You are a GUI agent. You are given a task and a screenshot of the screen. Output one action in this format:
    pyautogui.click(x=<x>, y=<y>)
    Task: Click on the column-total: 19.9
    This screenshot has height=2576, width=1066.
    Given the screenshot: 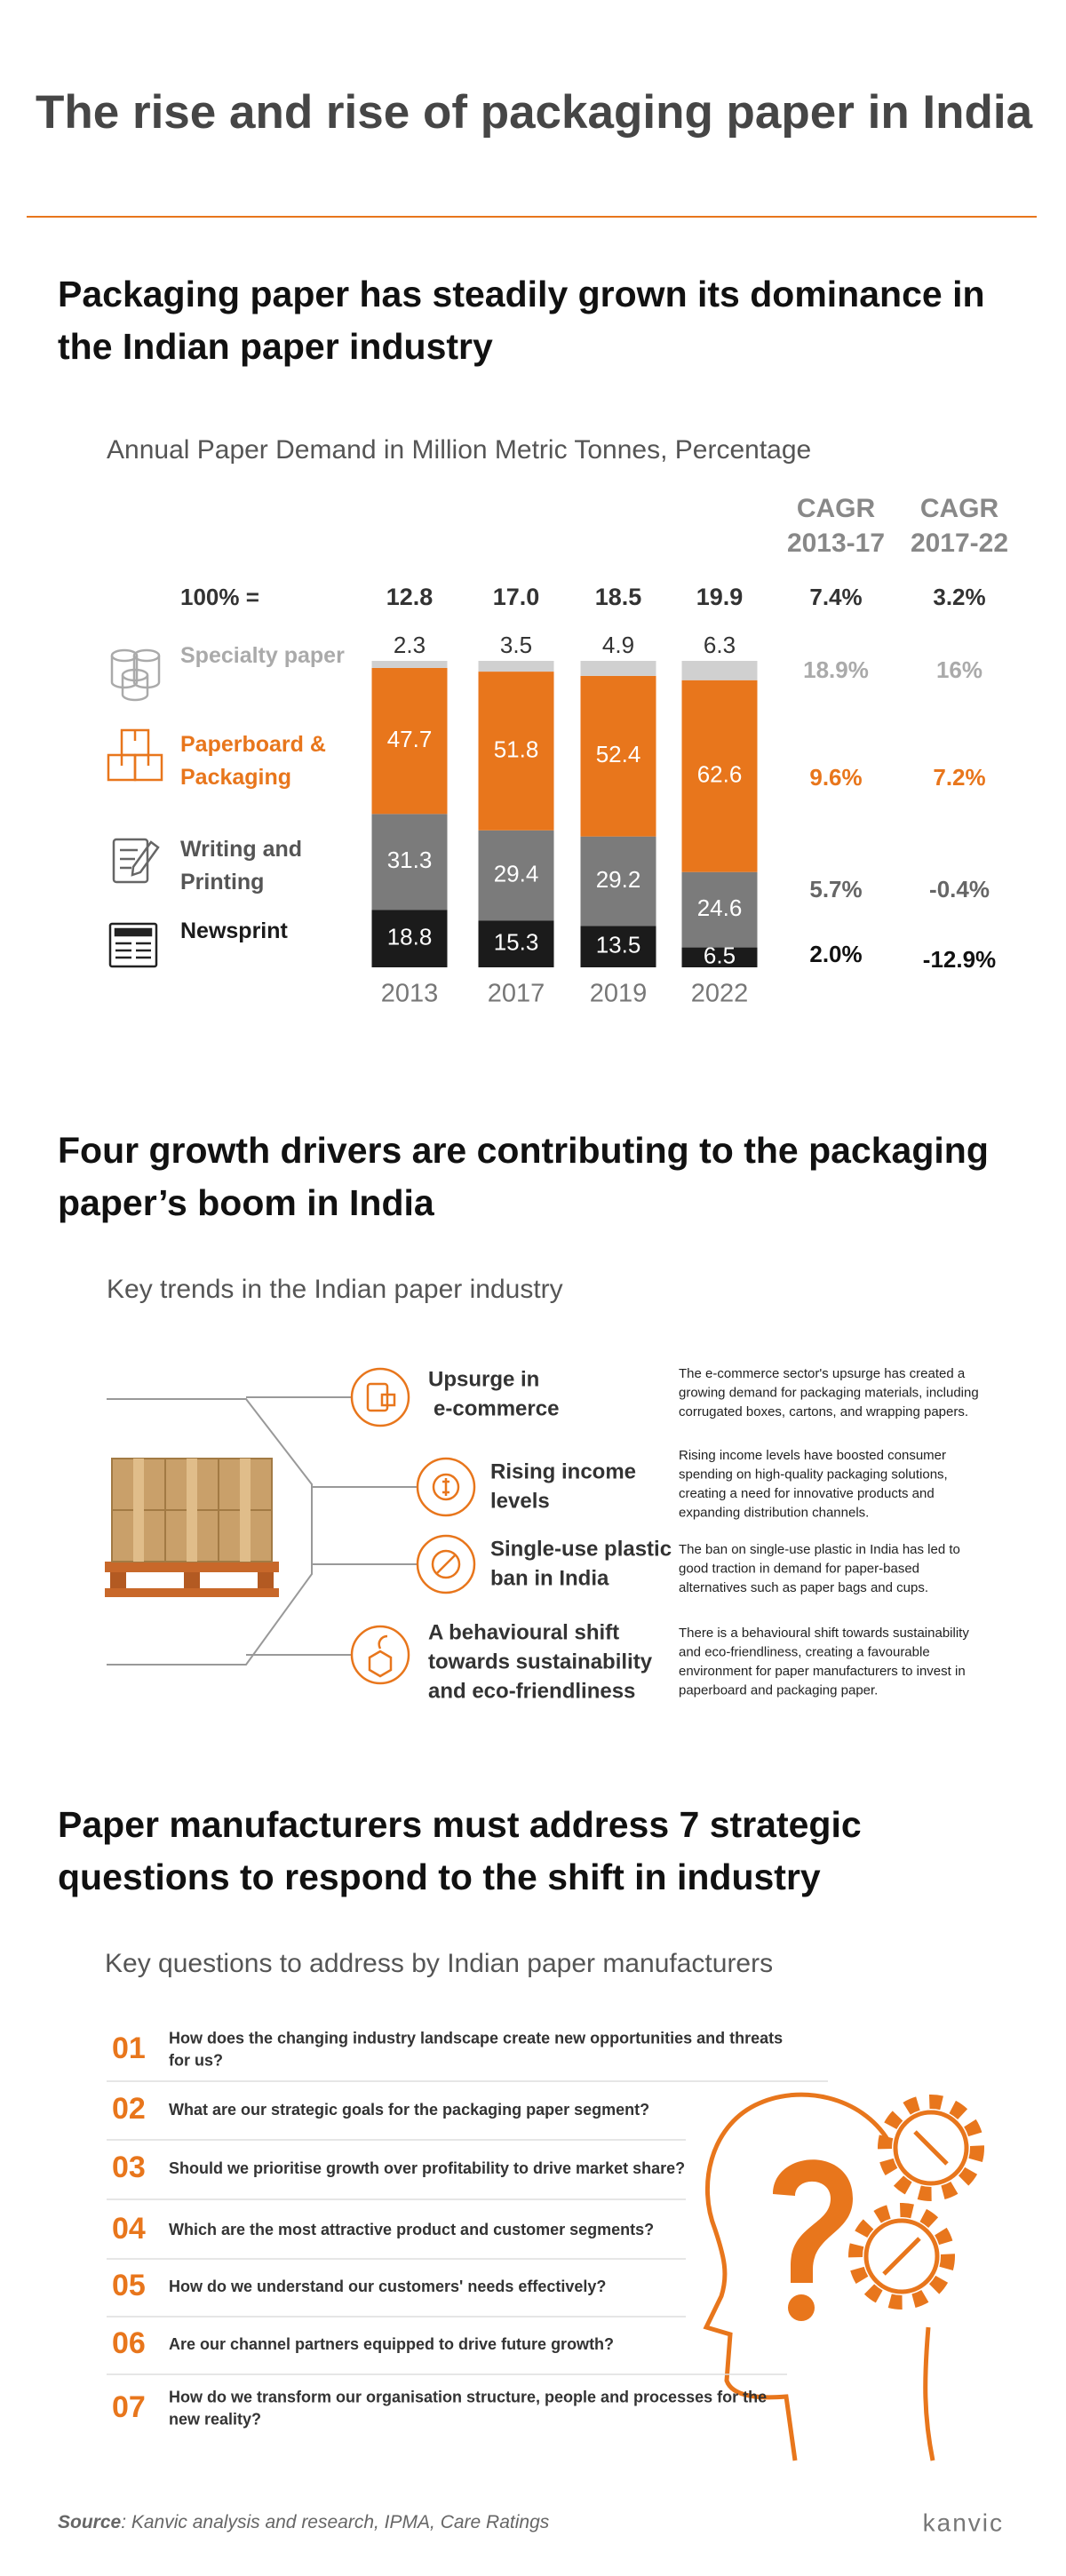 What is the action you would take?
    pyautogui.click(x=720, y=597)
    